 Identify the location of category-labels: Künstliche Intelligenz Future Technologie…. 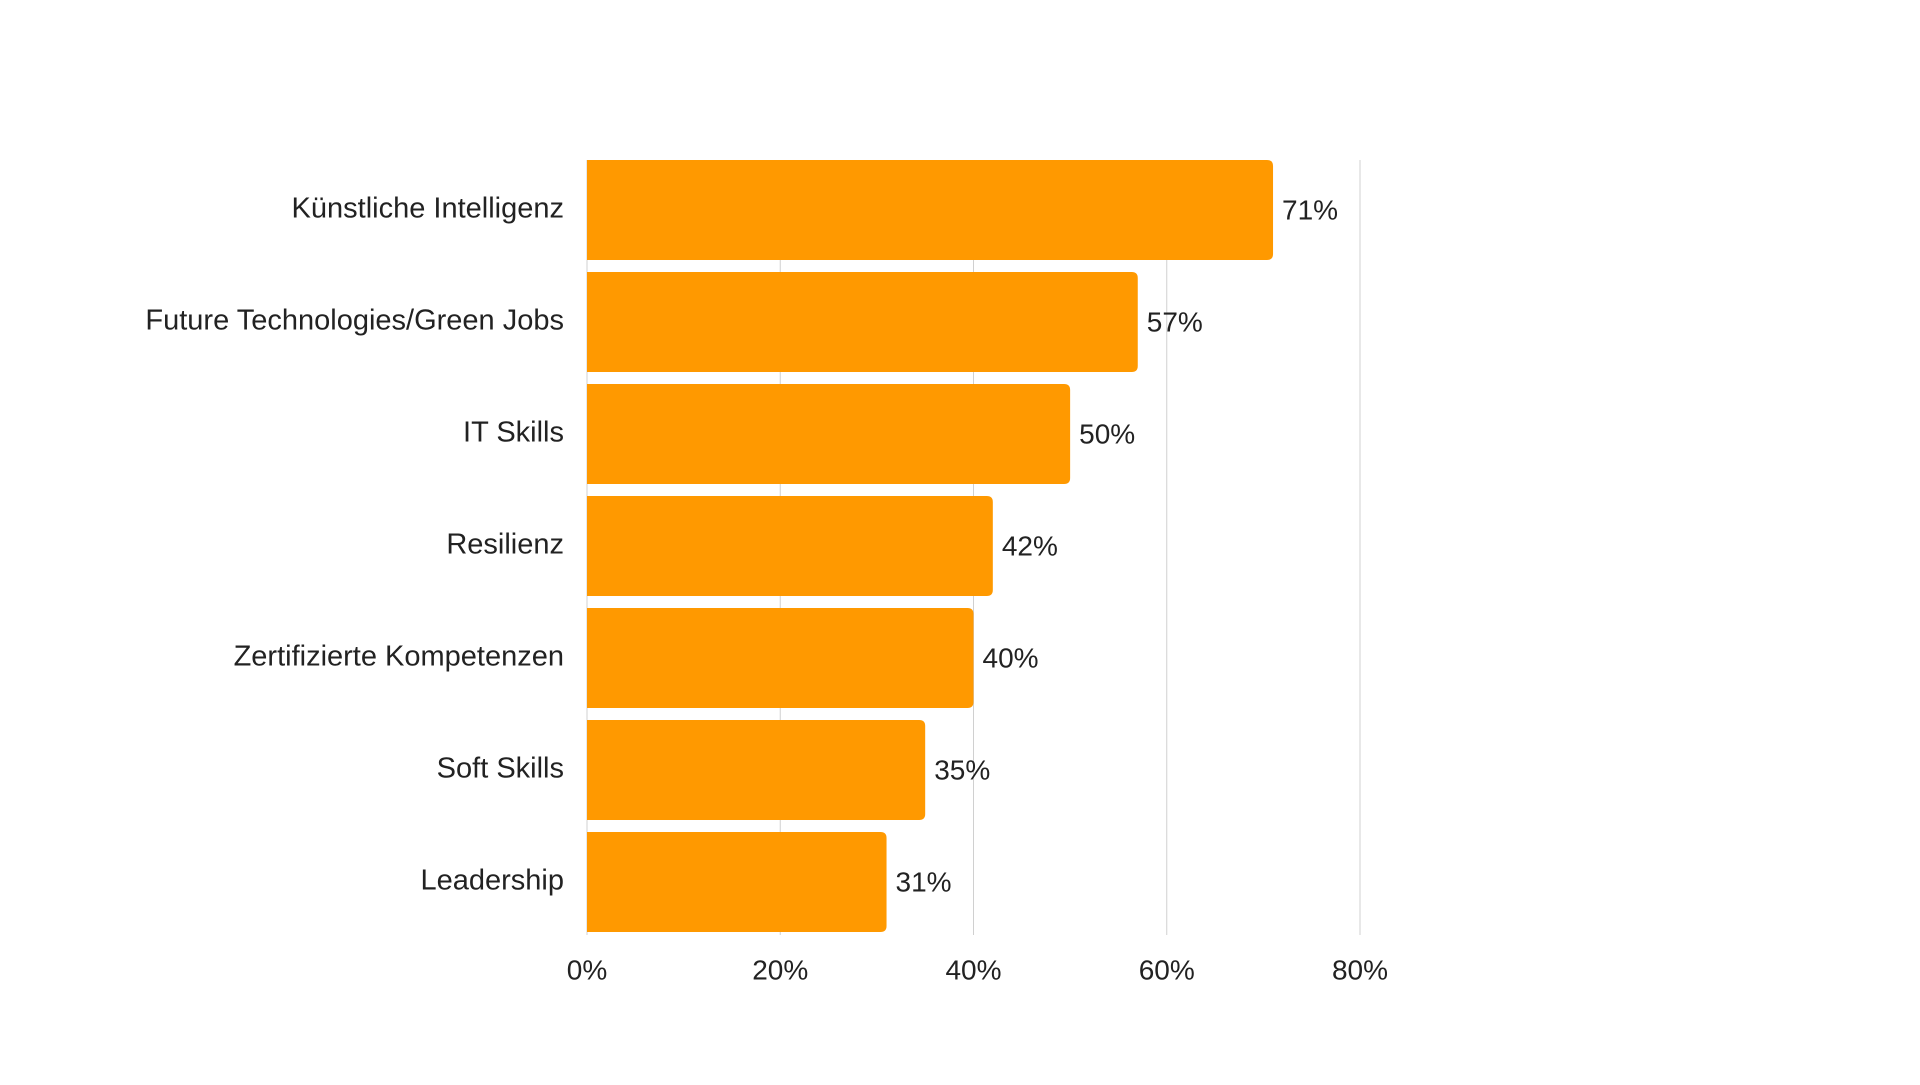
(354, 545).